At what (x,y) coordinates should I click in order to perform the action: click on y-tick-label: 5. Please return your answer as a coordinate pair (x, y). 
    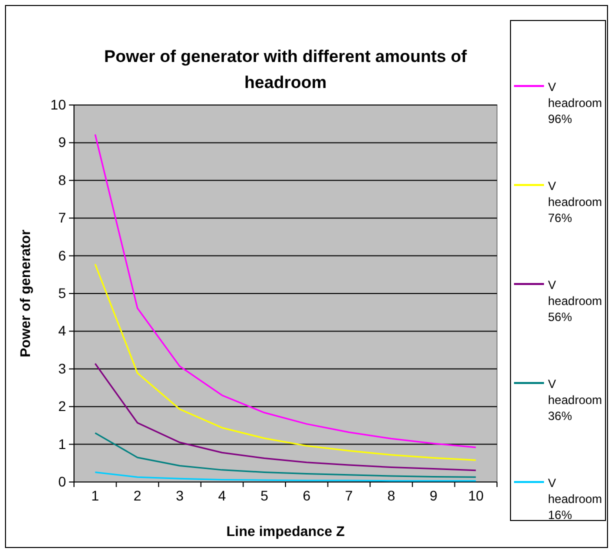
    Looking at the image, I should click on (62, 292).